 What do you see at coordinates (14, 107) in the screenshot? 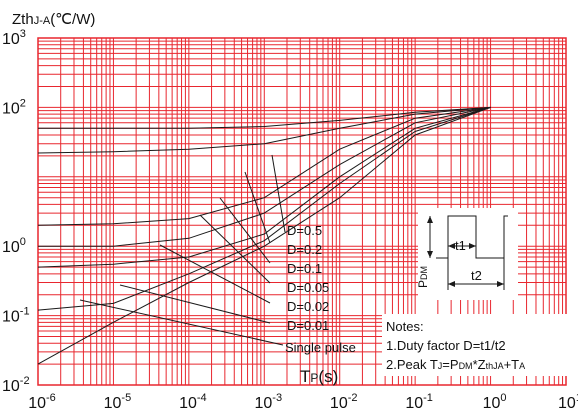
I see `y-tick-label: 10²` at bounding box center [14, 107].